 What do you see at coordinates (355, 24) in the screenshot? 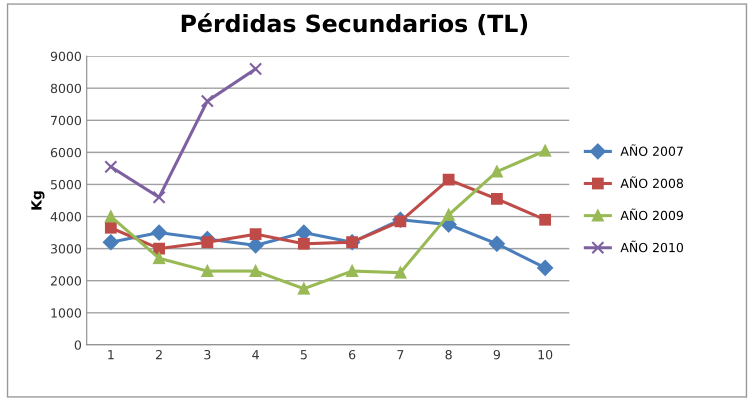
I see `chart-title: Pérdidas Secundarios (TL)` at bounding box center [355, 24].